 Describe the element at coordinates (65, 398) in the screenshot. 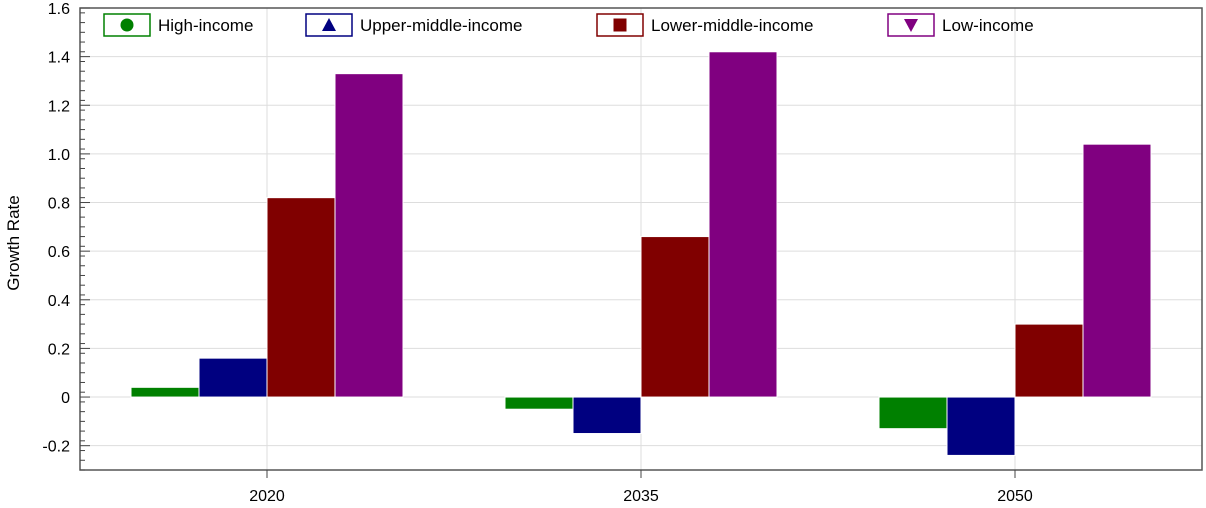

I see `y-tick-label: 0` at that location.